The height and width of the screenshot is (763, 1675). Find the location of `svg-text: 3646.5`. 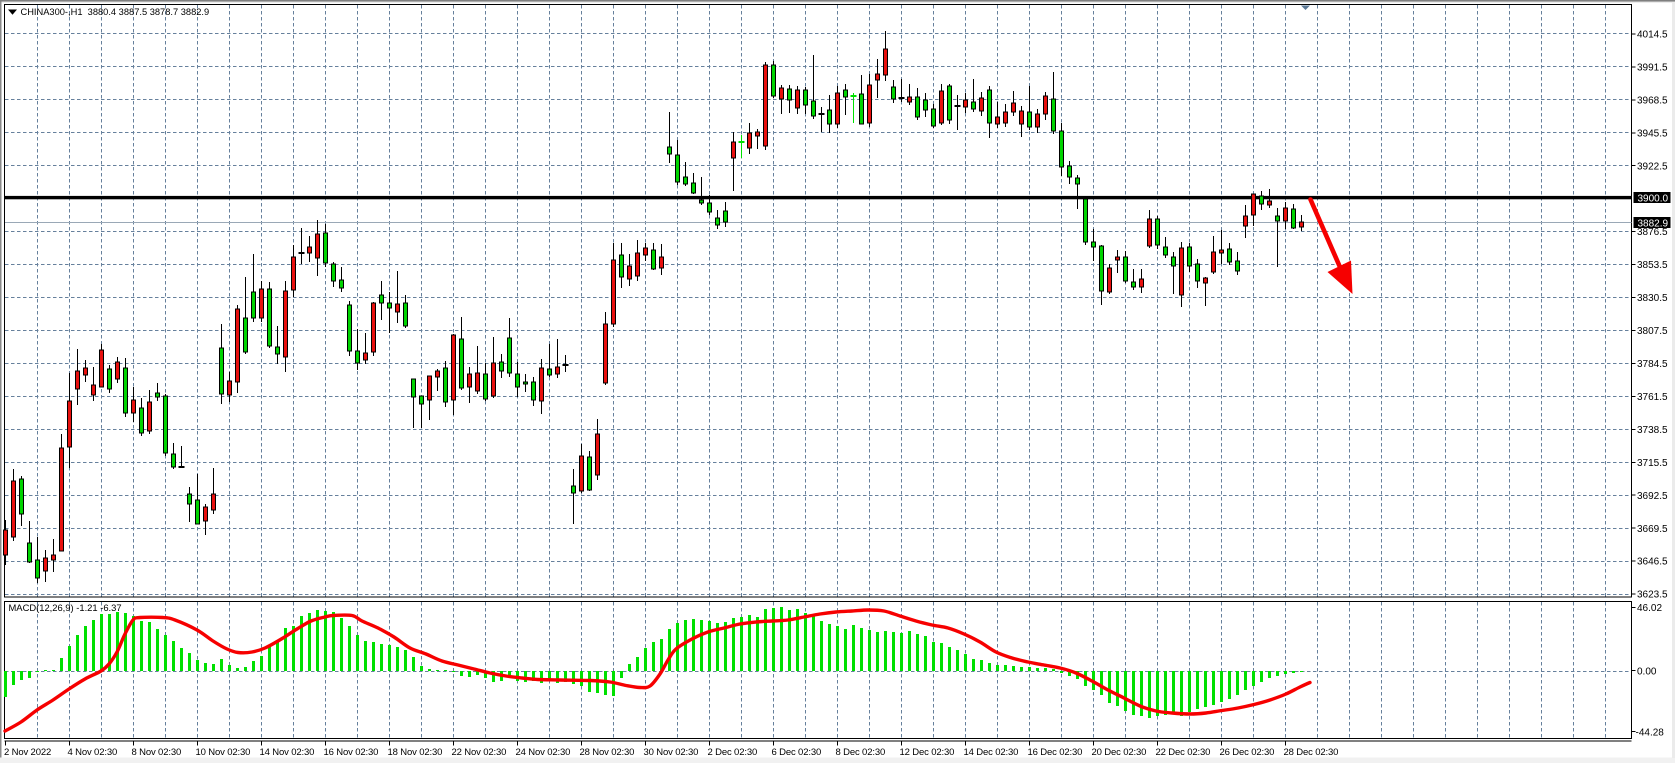

svg-text: 3646.5 is located at coordinates (1652, 562).